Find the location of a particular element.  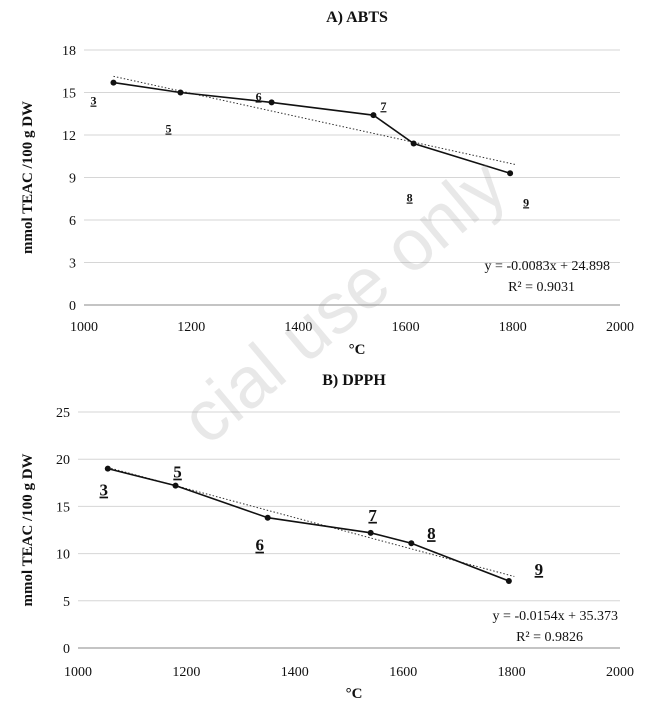

y-tick-label: 20 is located at coordinates (63, 460).